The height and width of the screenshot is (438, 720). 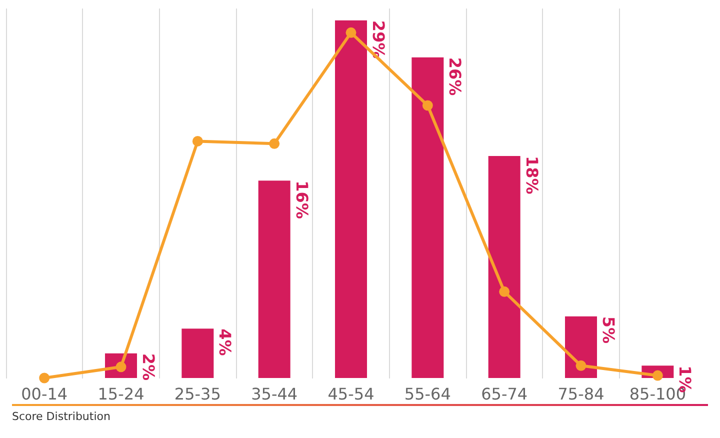 What do you see at coordinates (148, 367) in the screenshot?
I see `data-label: 2%` at bounding box center [148, 367].